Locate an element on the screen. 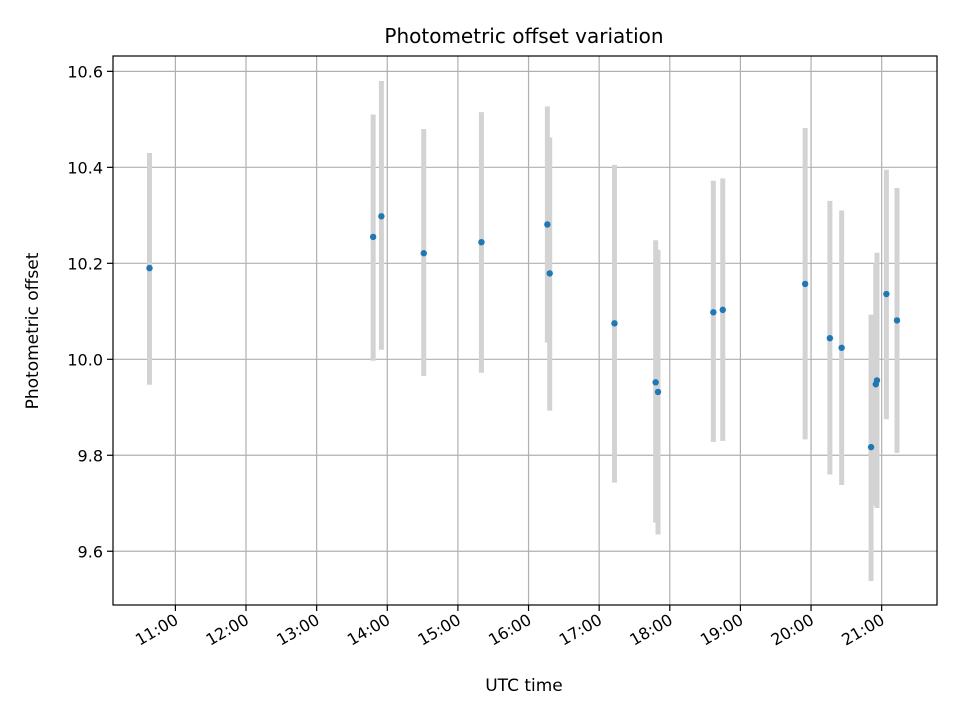  y-tick-label: 10.2 is located at coordinates (85, 263).